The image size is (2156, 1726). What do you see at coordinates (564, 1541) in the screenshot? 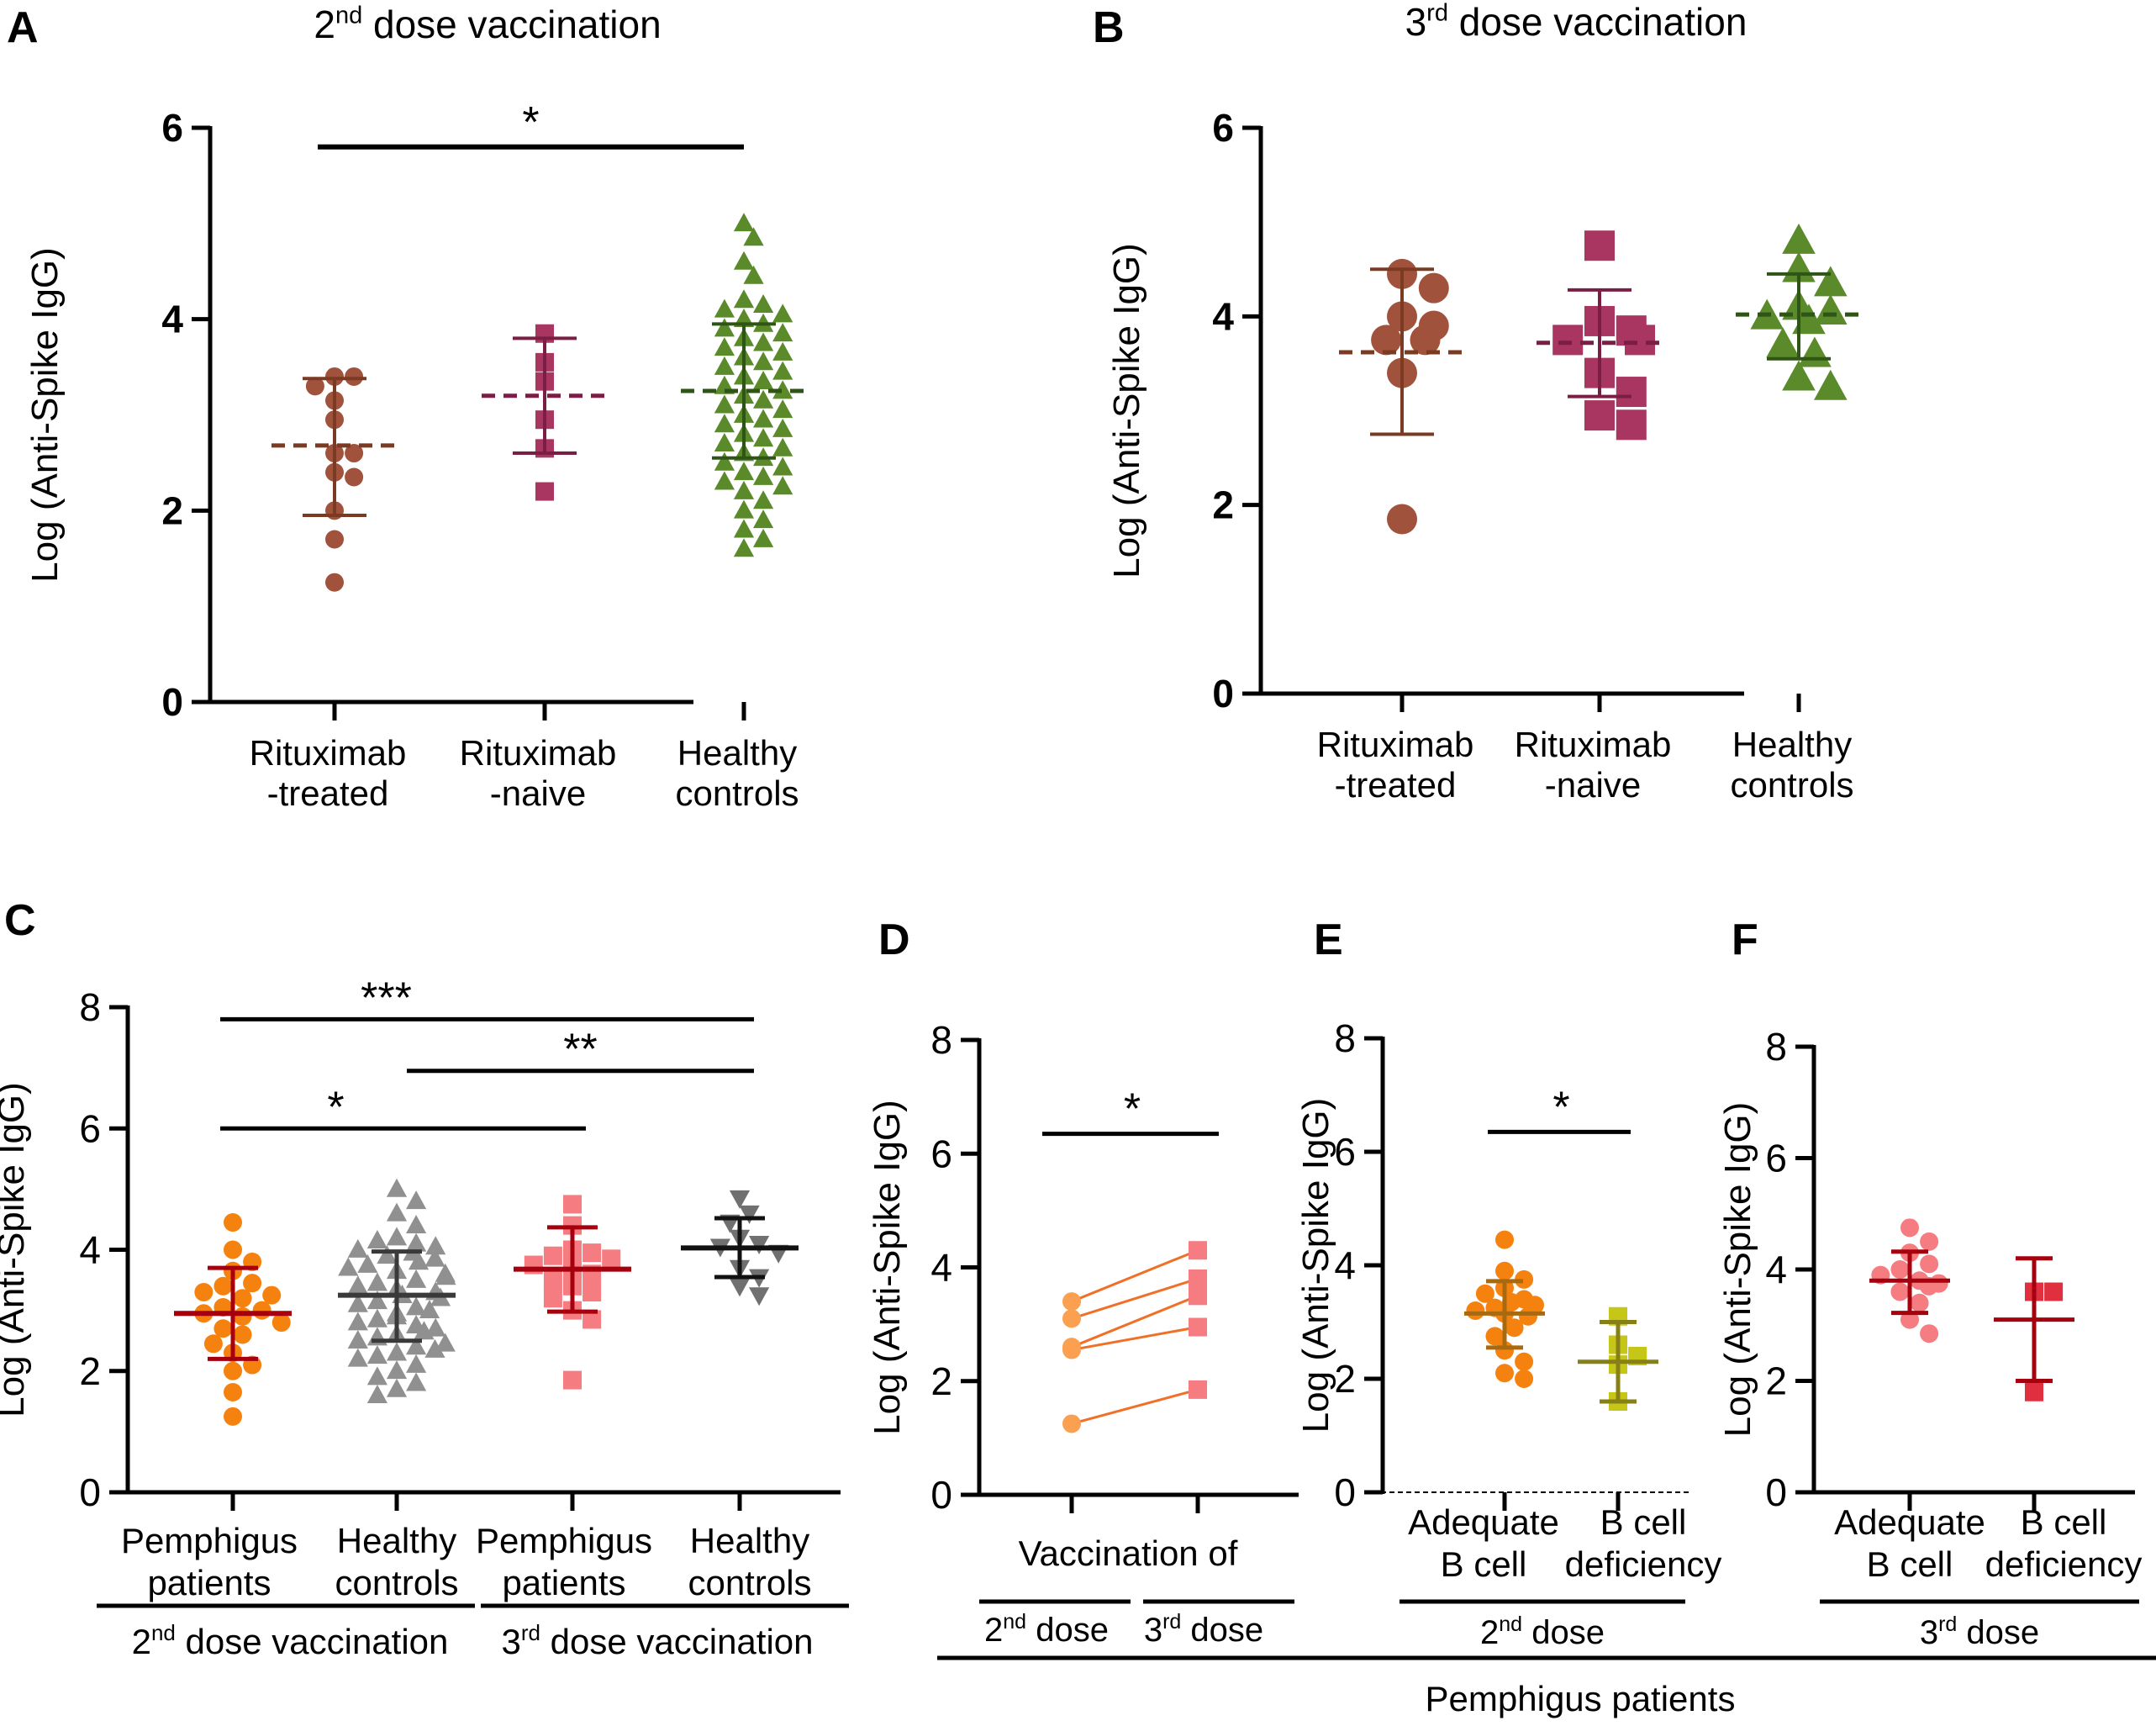
I see `x-tick-label: Pemphigus` at bounding box center [564, 1541].